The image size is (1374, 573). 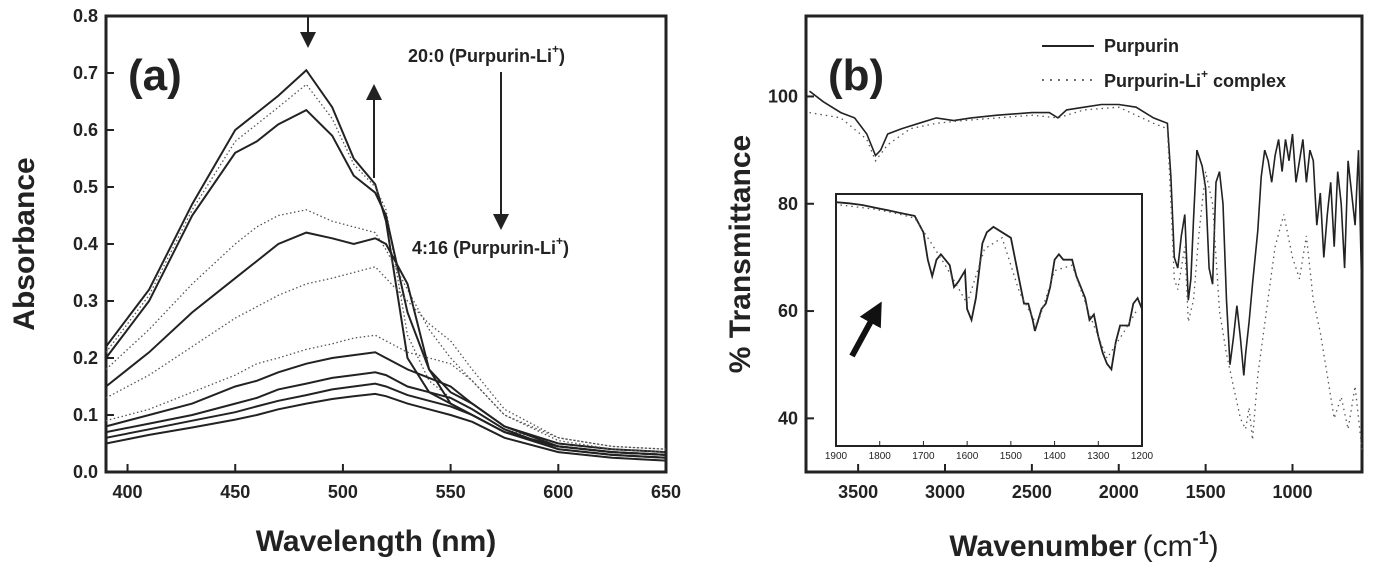 What do you see at coordinates (85, 73) in the screenshot?
I see `y-tick-label-a: 0.7` at bounding box center [85, 73].